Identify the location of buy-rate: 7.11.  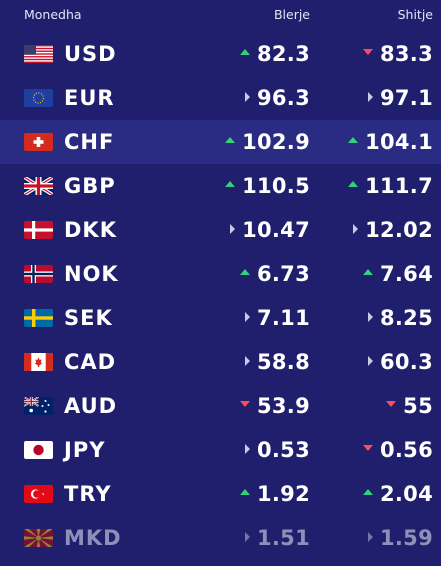
(277, 318).